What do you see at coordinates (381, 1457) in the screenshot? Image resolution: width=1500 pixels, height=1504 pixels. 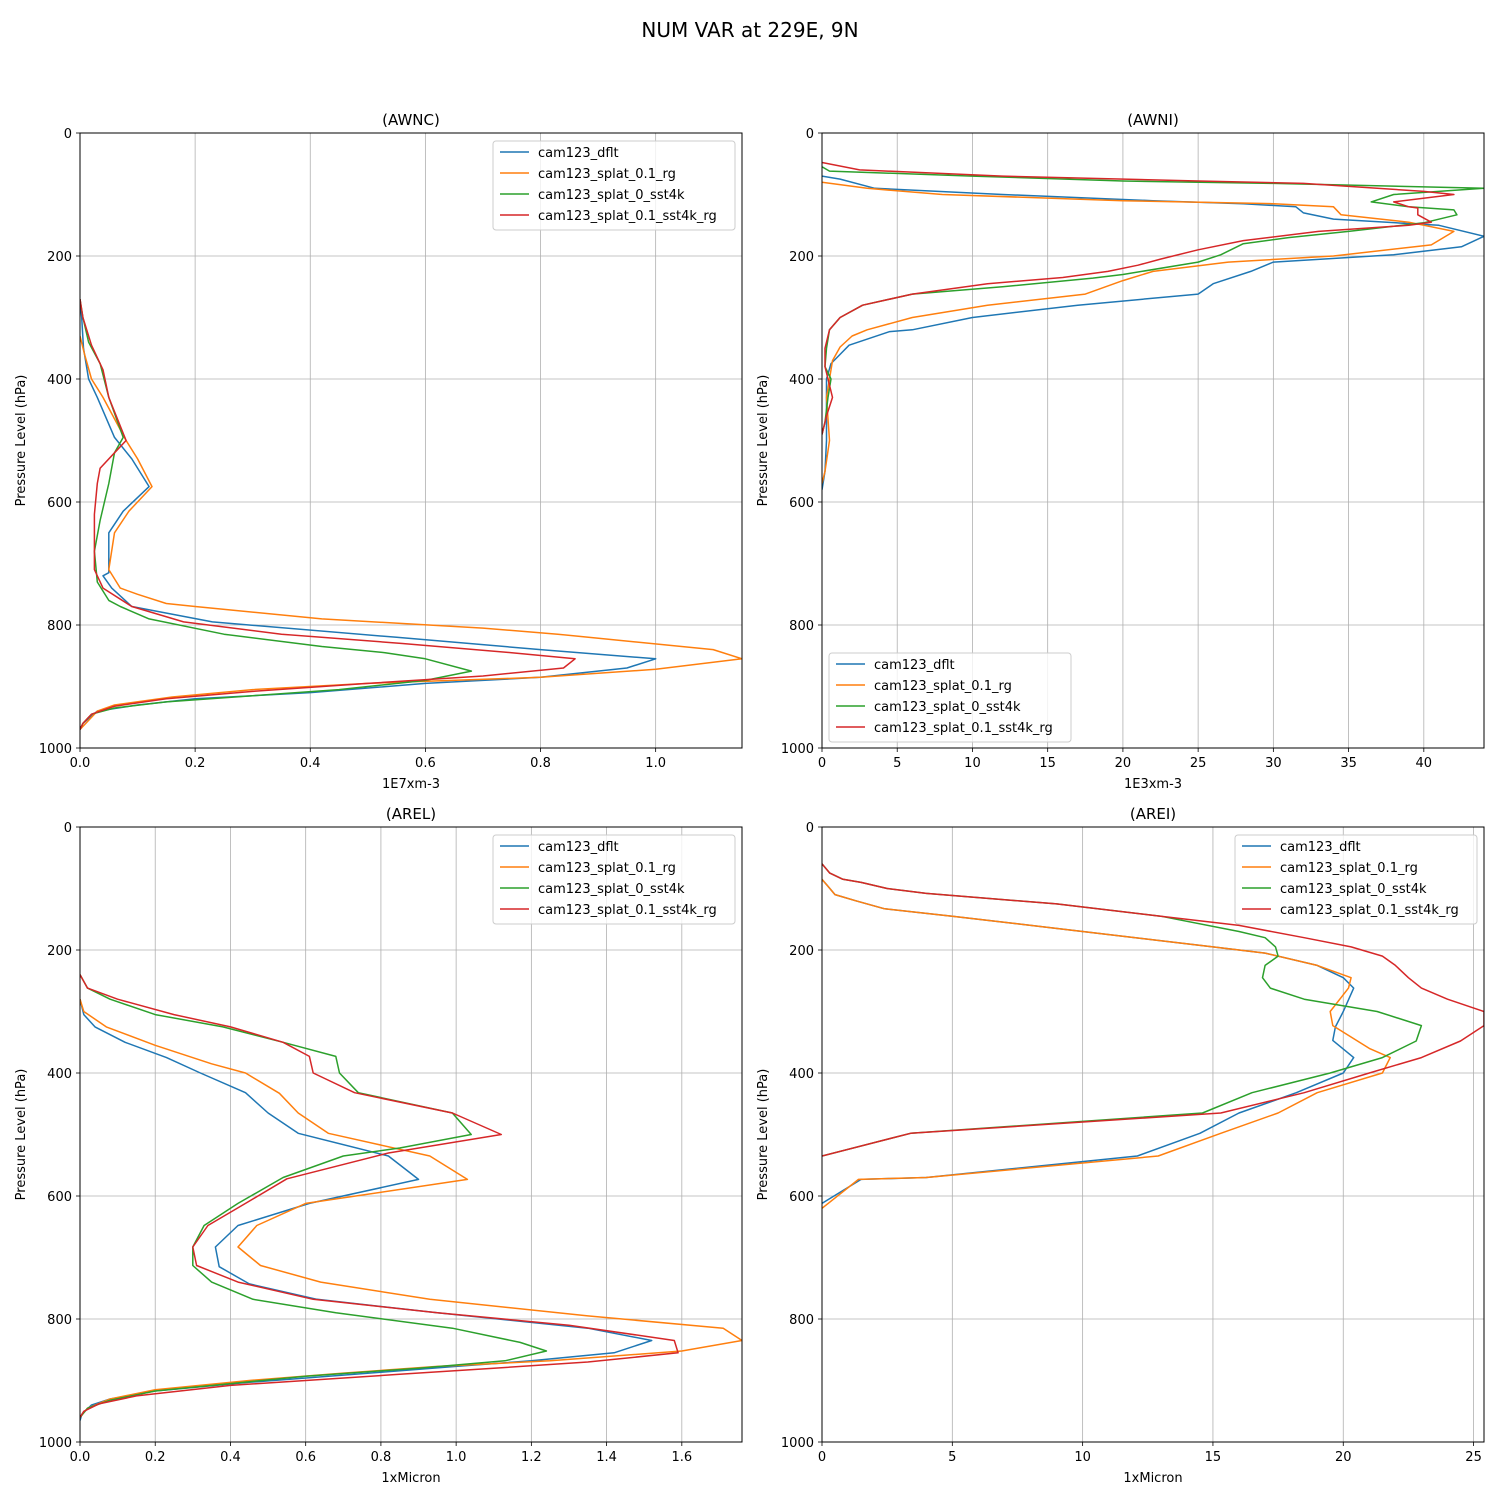 I see `x-tick-label: 0.8` at bounding box center [381, 1457].